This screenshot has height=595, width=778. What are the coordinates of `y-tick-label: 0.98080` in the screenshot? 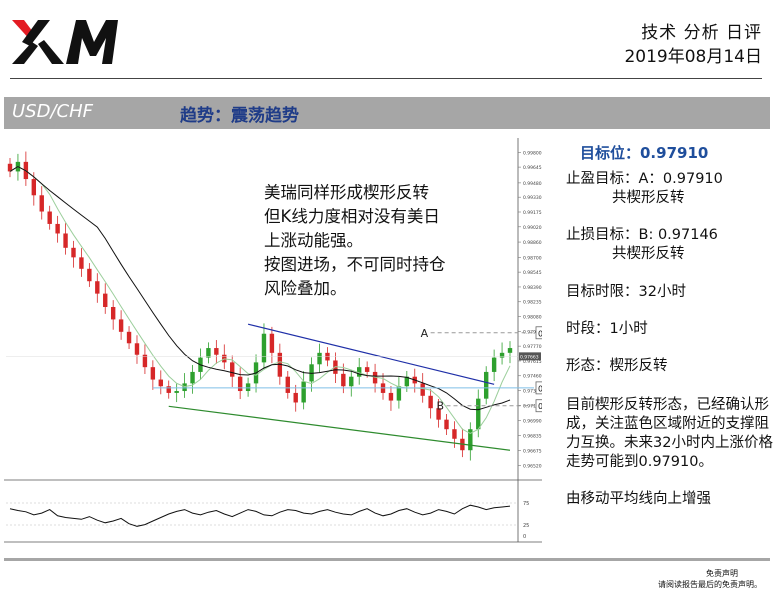 It's located at (532, 318).